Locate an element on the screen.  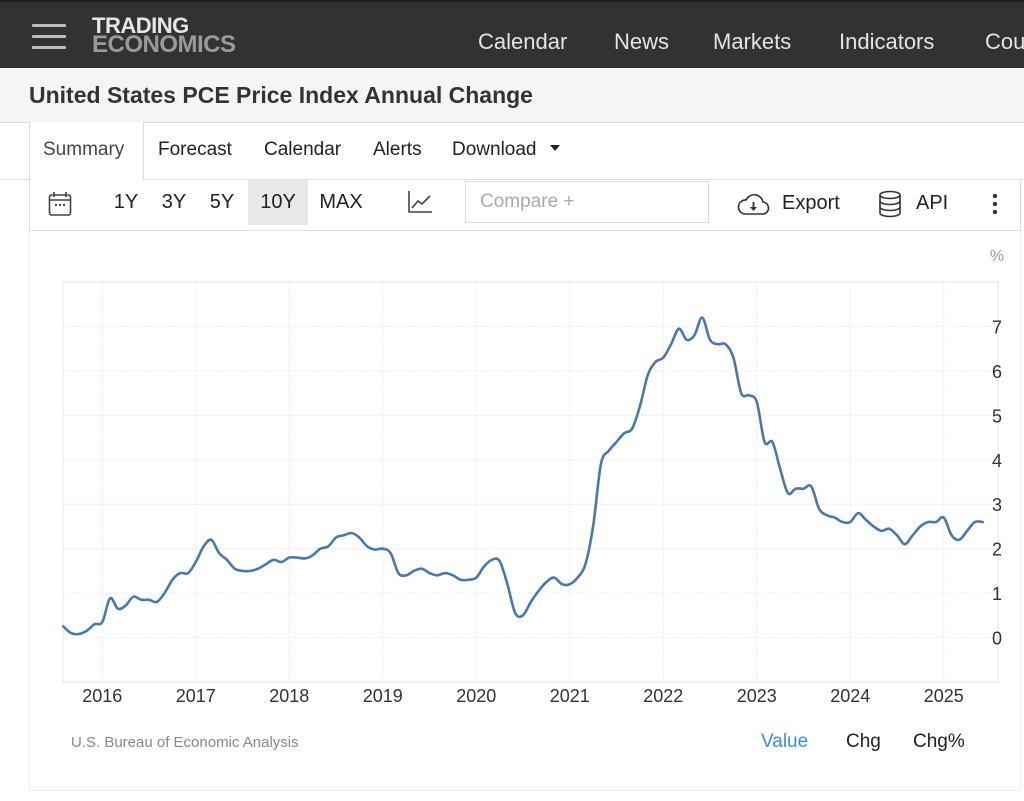
toggle-chg: Chg is located at coordinates (863, 741).